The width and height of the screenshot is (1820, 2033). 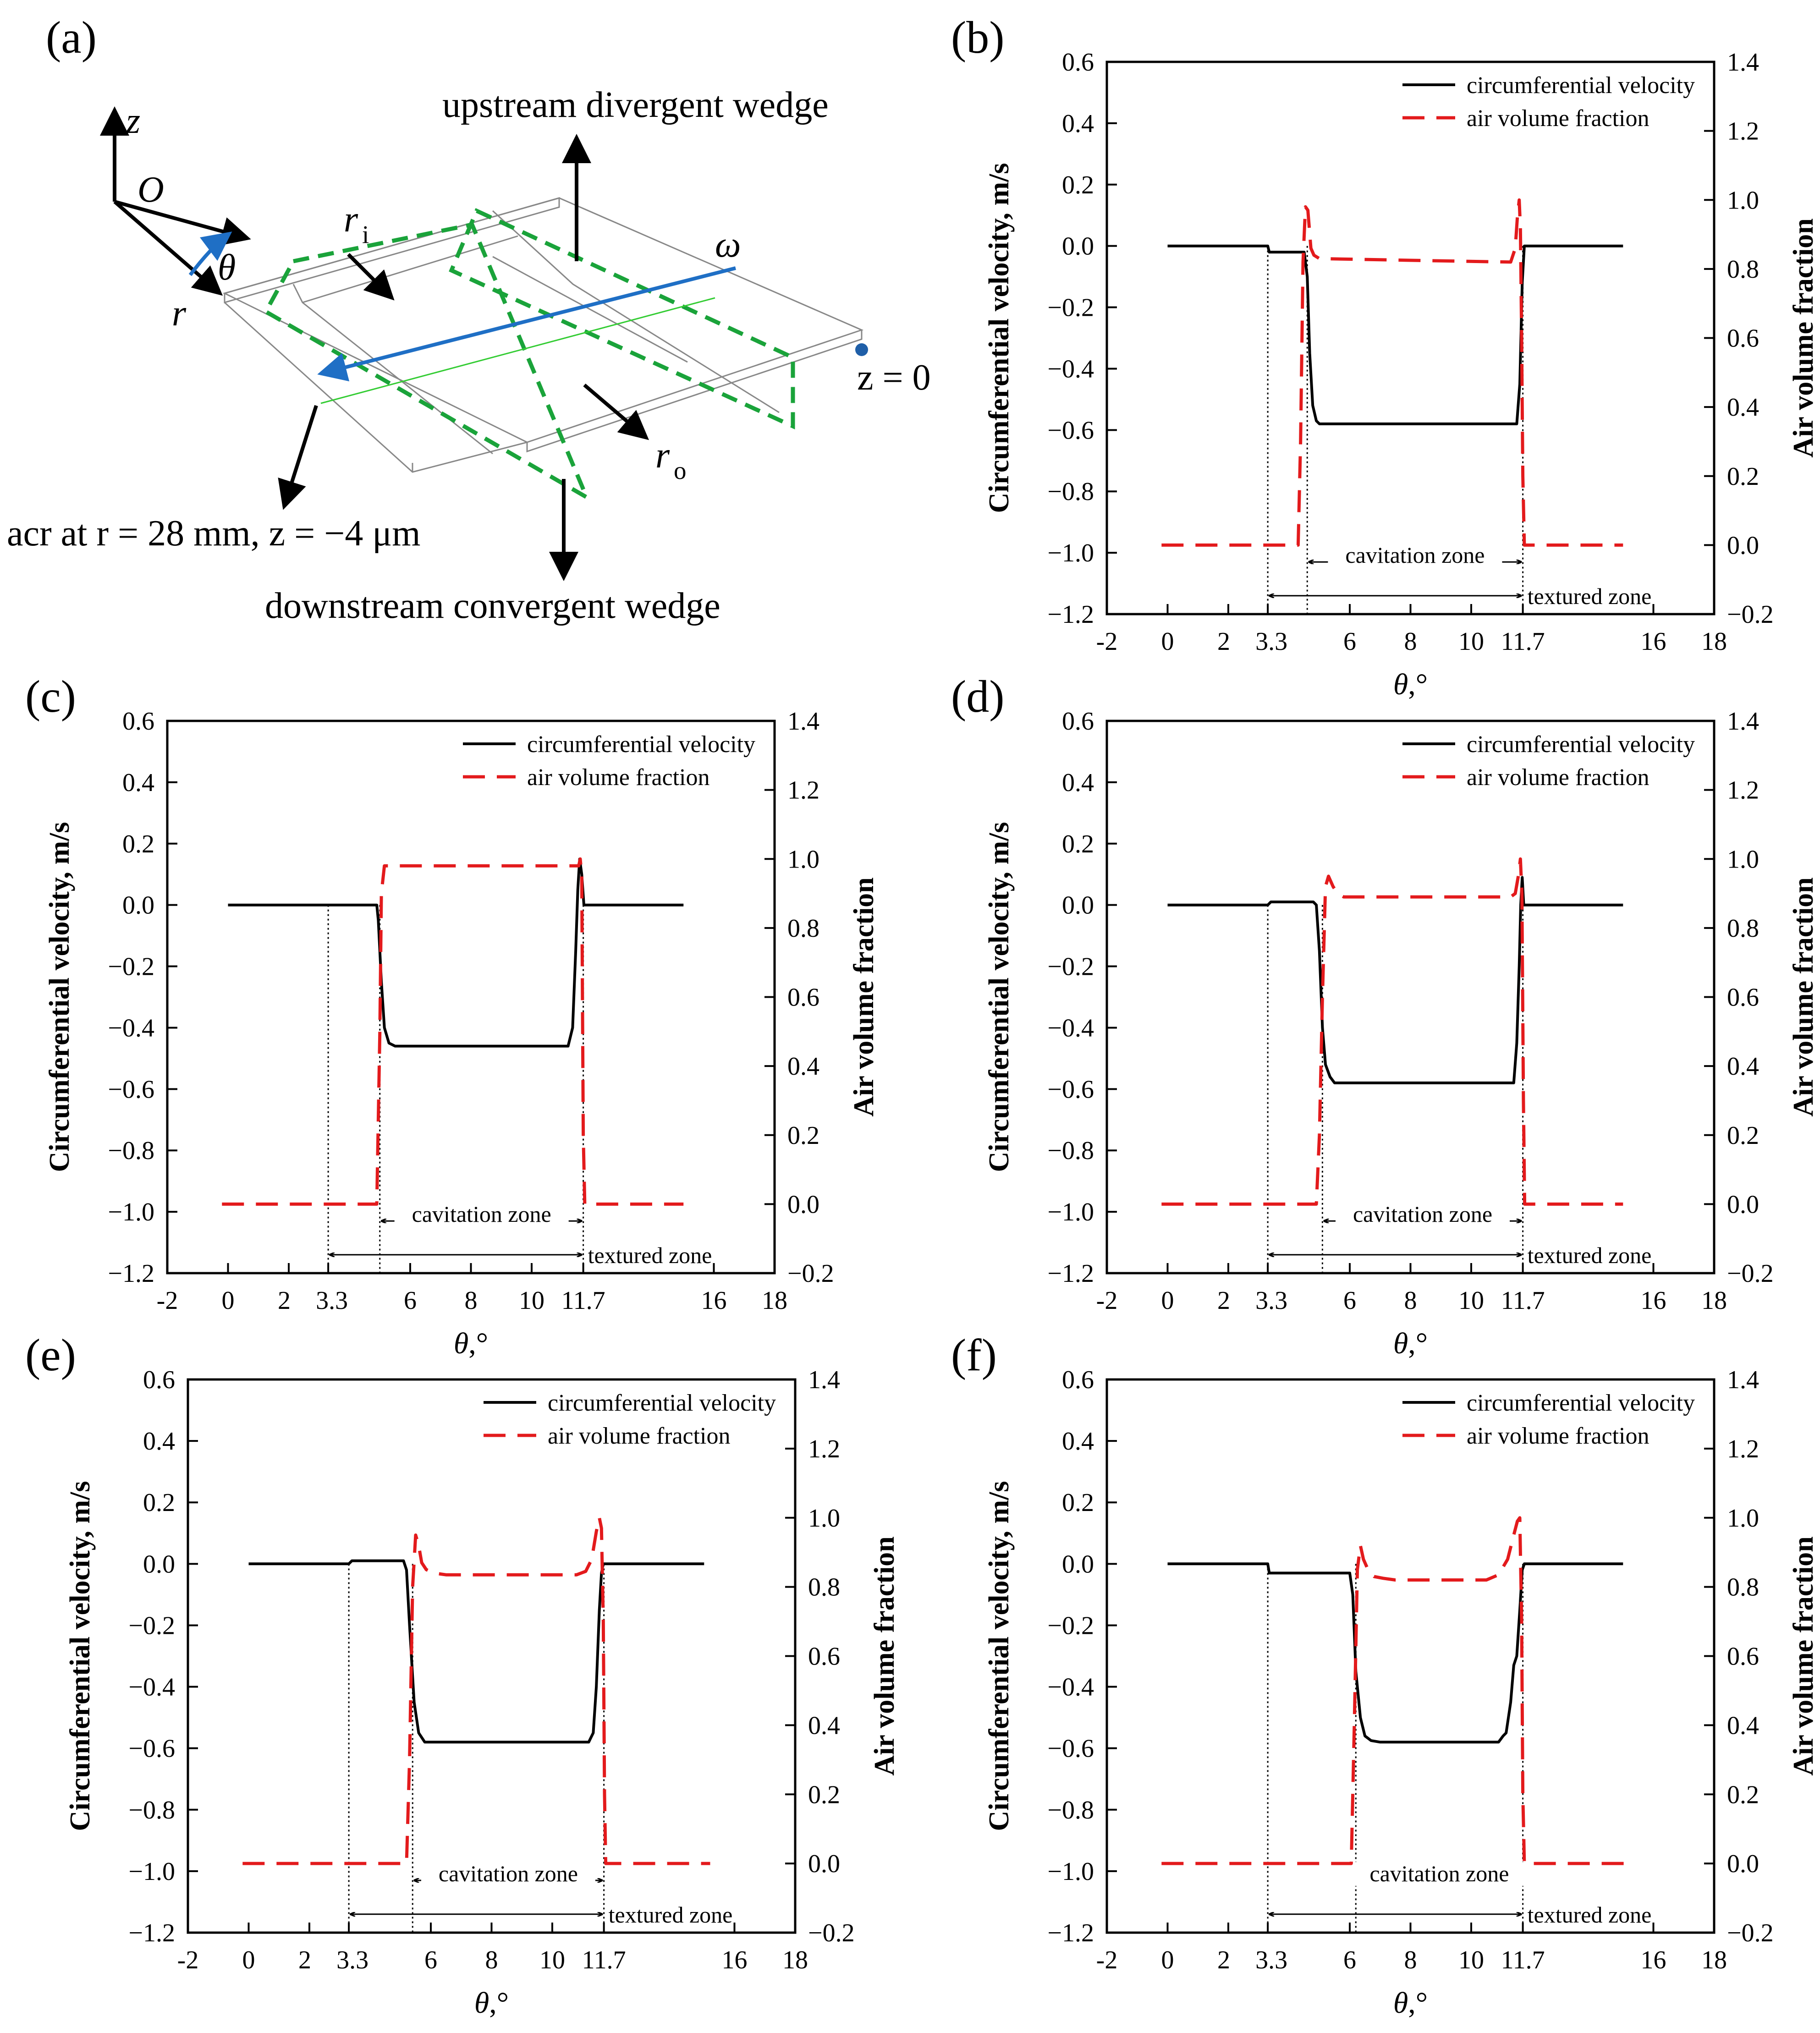 I want to click on y-tick-label: 0.0, so click(x=138, y=905).